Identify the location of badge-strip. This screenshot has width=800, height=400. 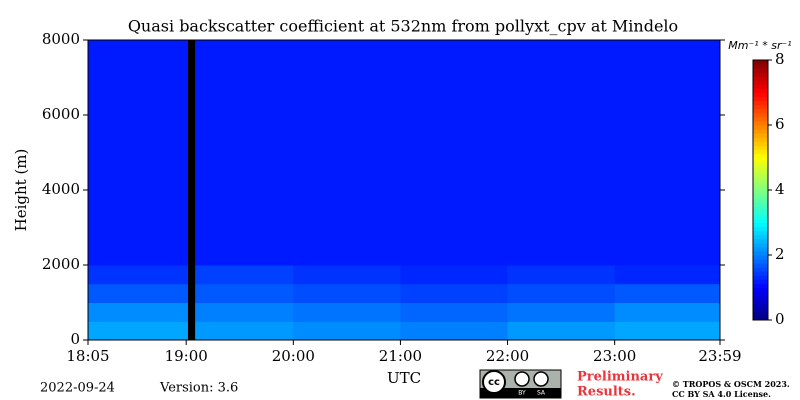
(520, 393).